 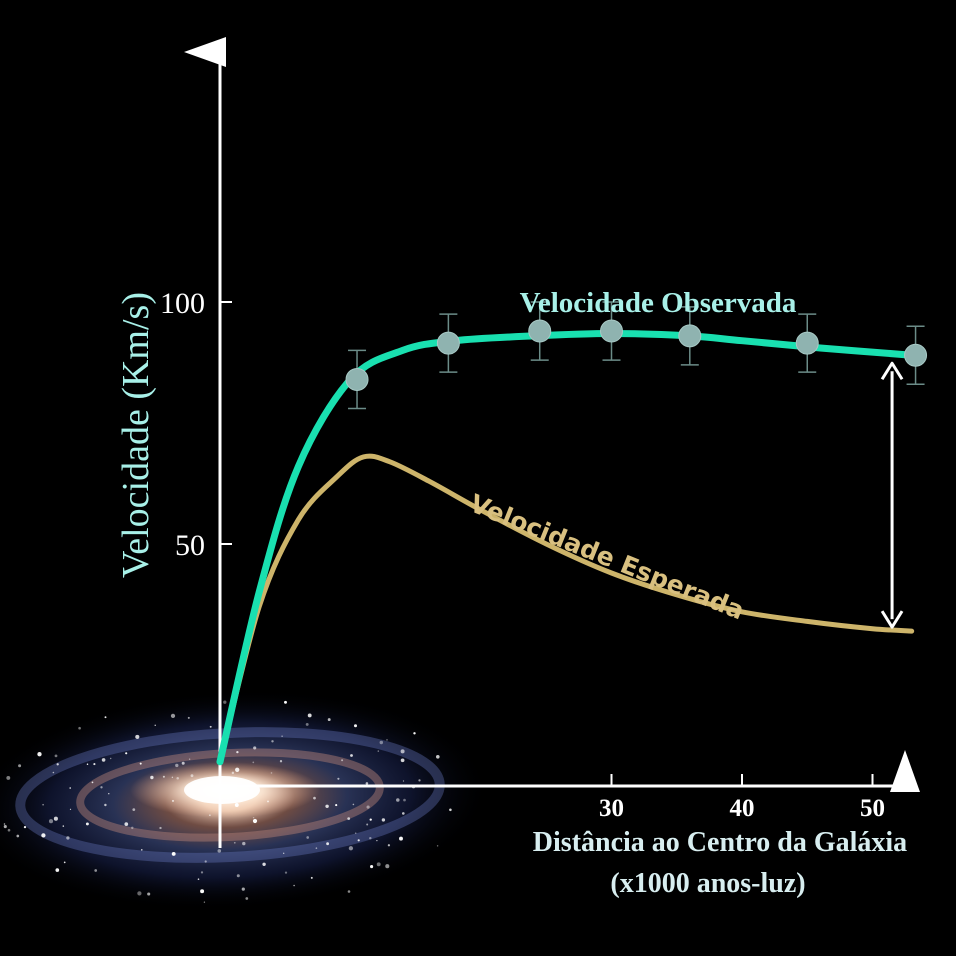 I want to click on y-tick-label: 100, so click(x=182, y=303).